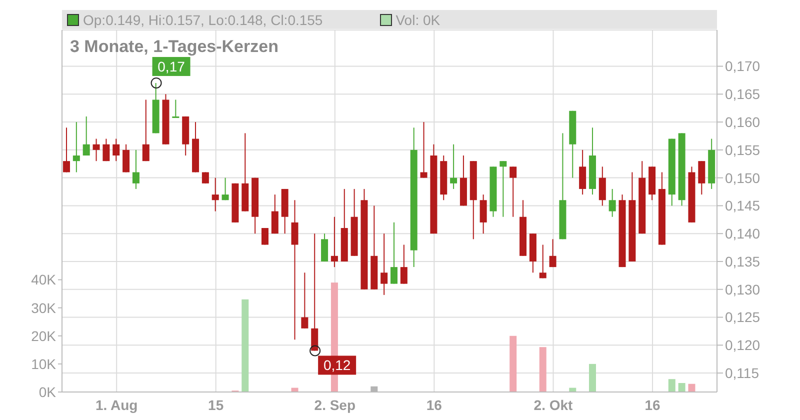 The height and width of the screenshot is (420, 800). I want to click on y2-tick-label: 20K, so click(44, 336).